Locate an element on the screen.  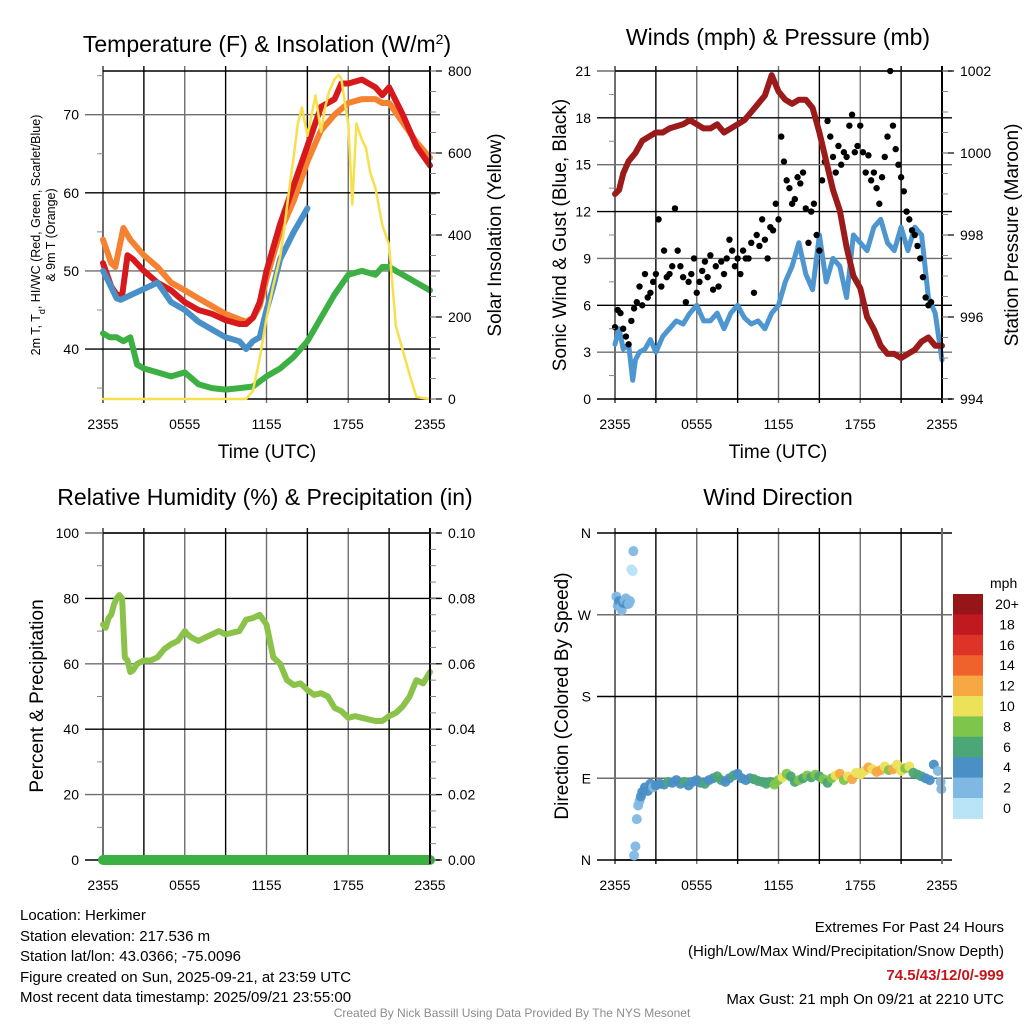
y-tick-label: 15 is located at coordinates (583, 165).